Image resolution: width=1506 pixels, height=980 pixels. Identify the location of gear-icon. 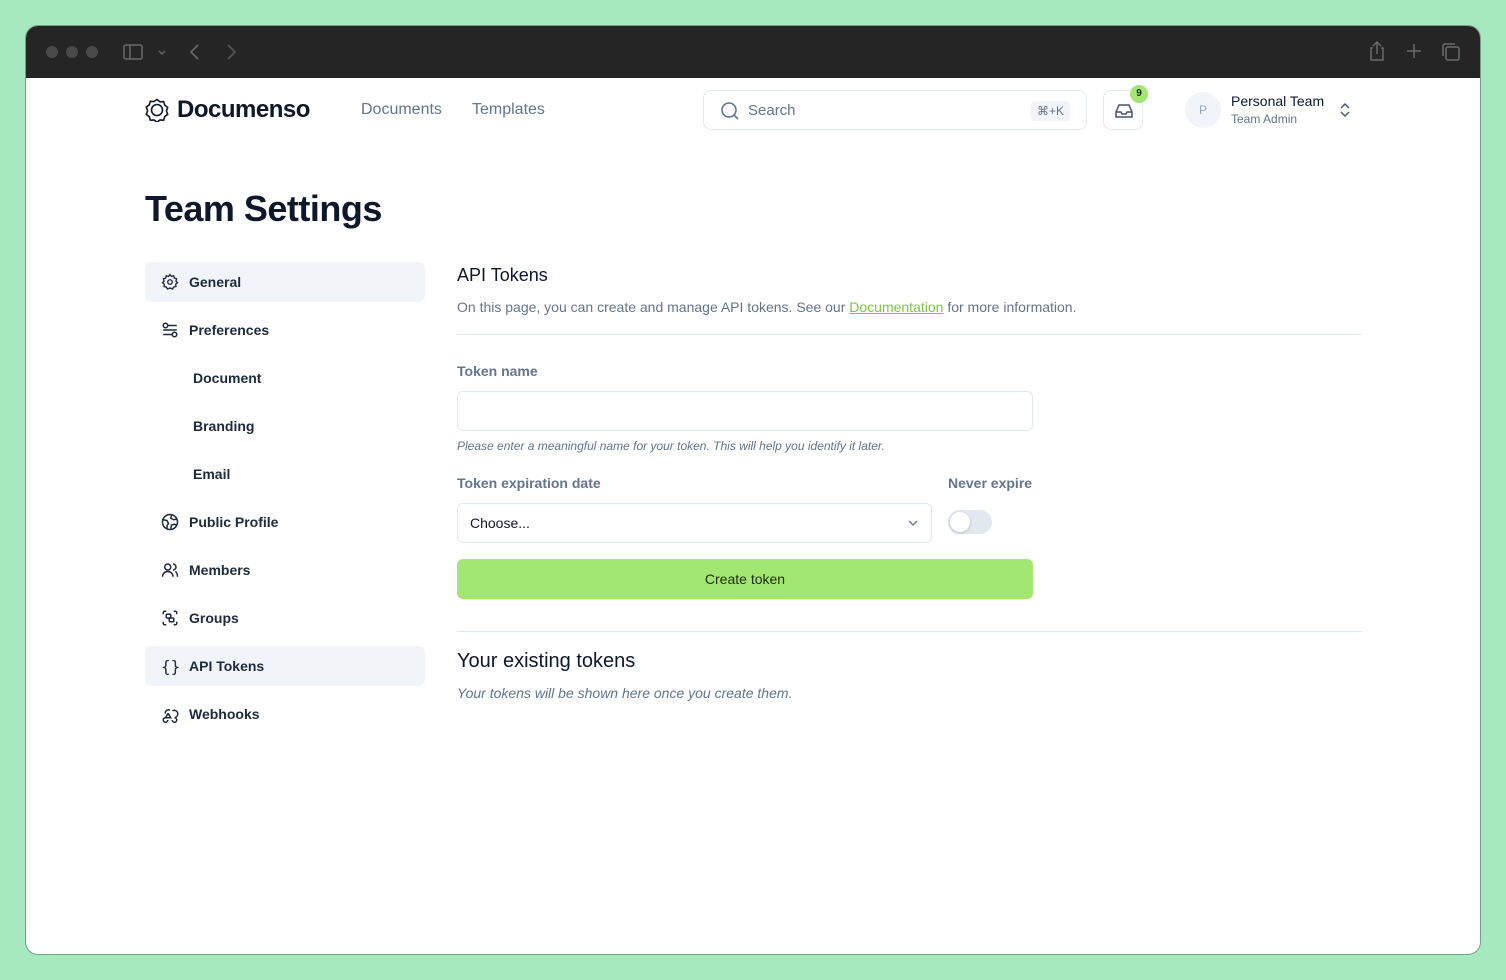
(170, 281).